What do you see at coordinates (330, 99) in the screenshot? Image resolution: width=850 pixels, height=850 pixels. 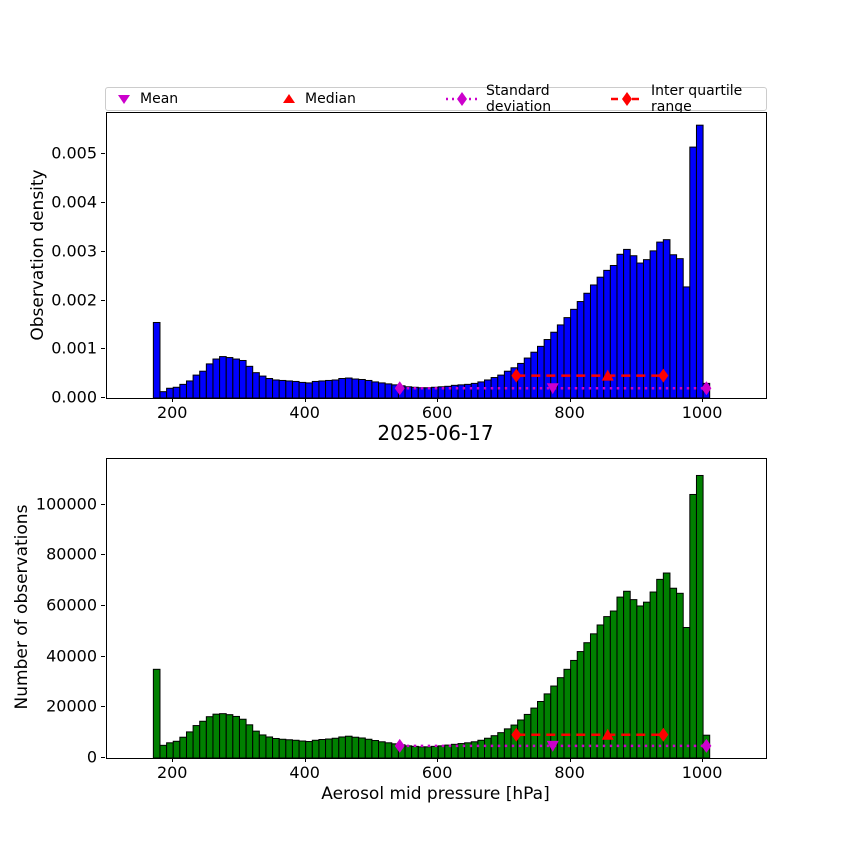 I see `legend-label-median: Median` at bounding box center [330, 99].